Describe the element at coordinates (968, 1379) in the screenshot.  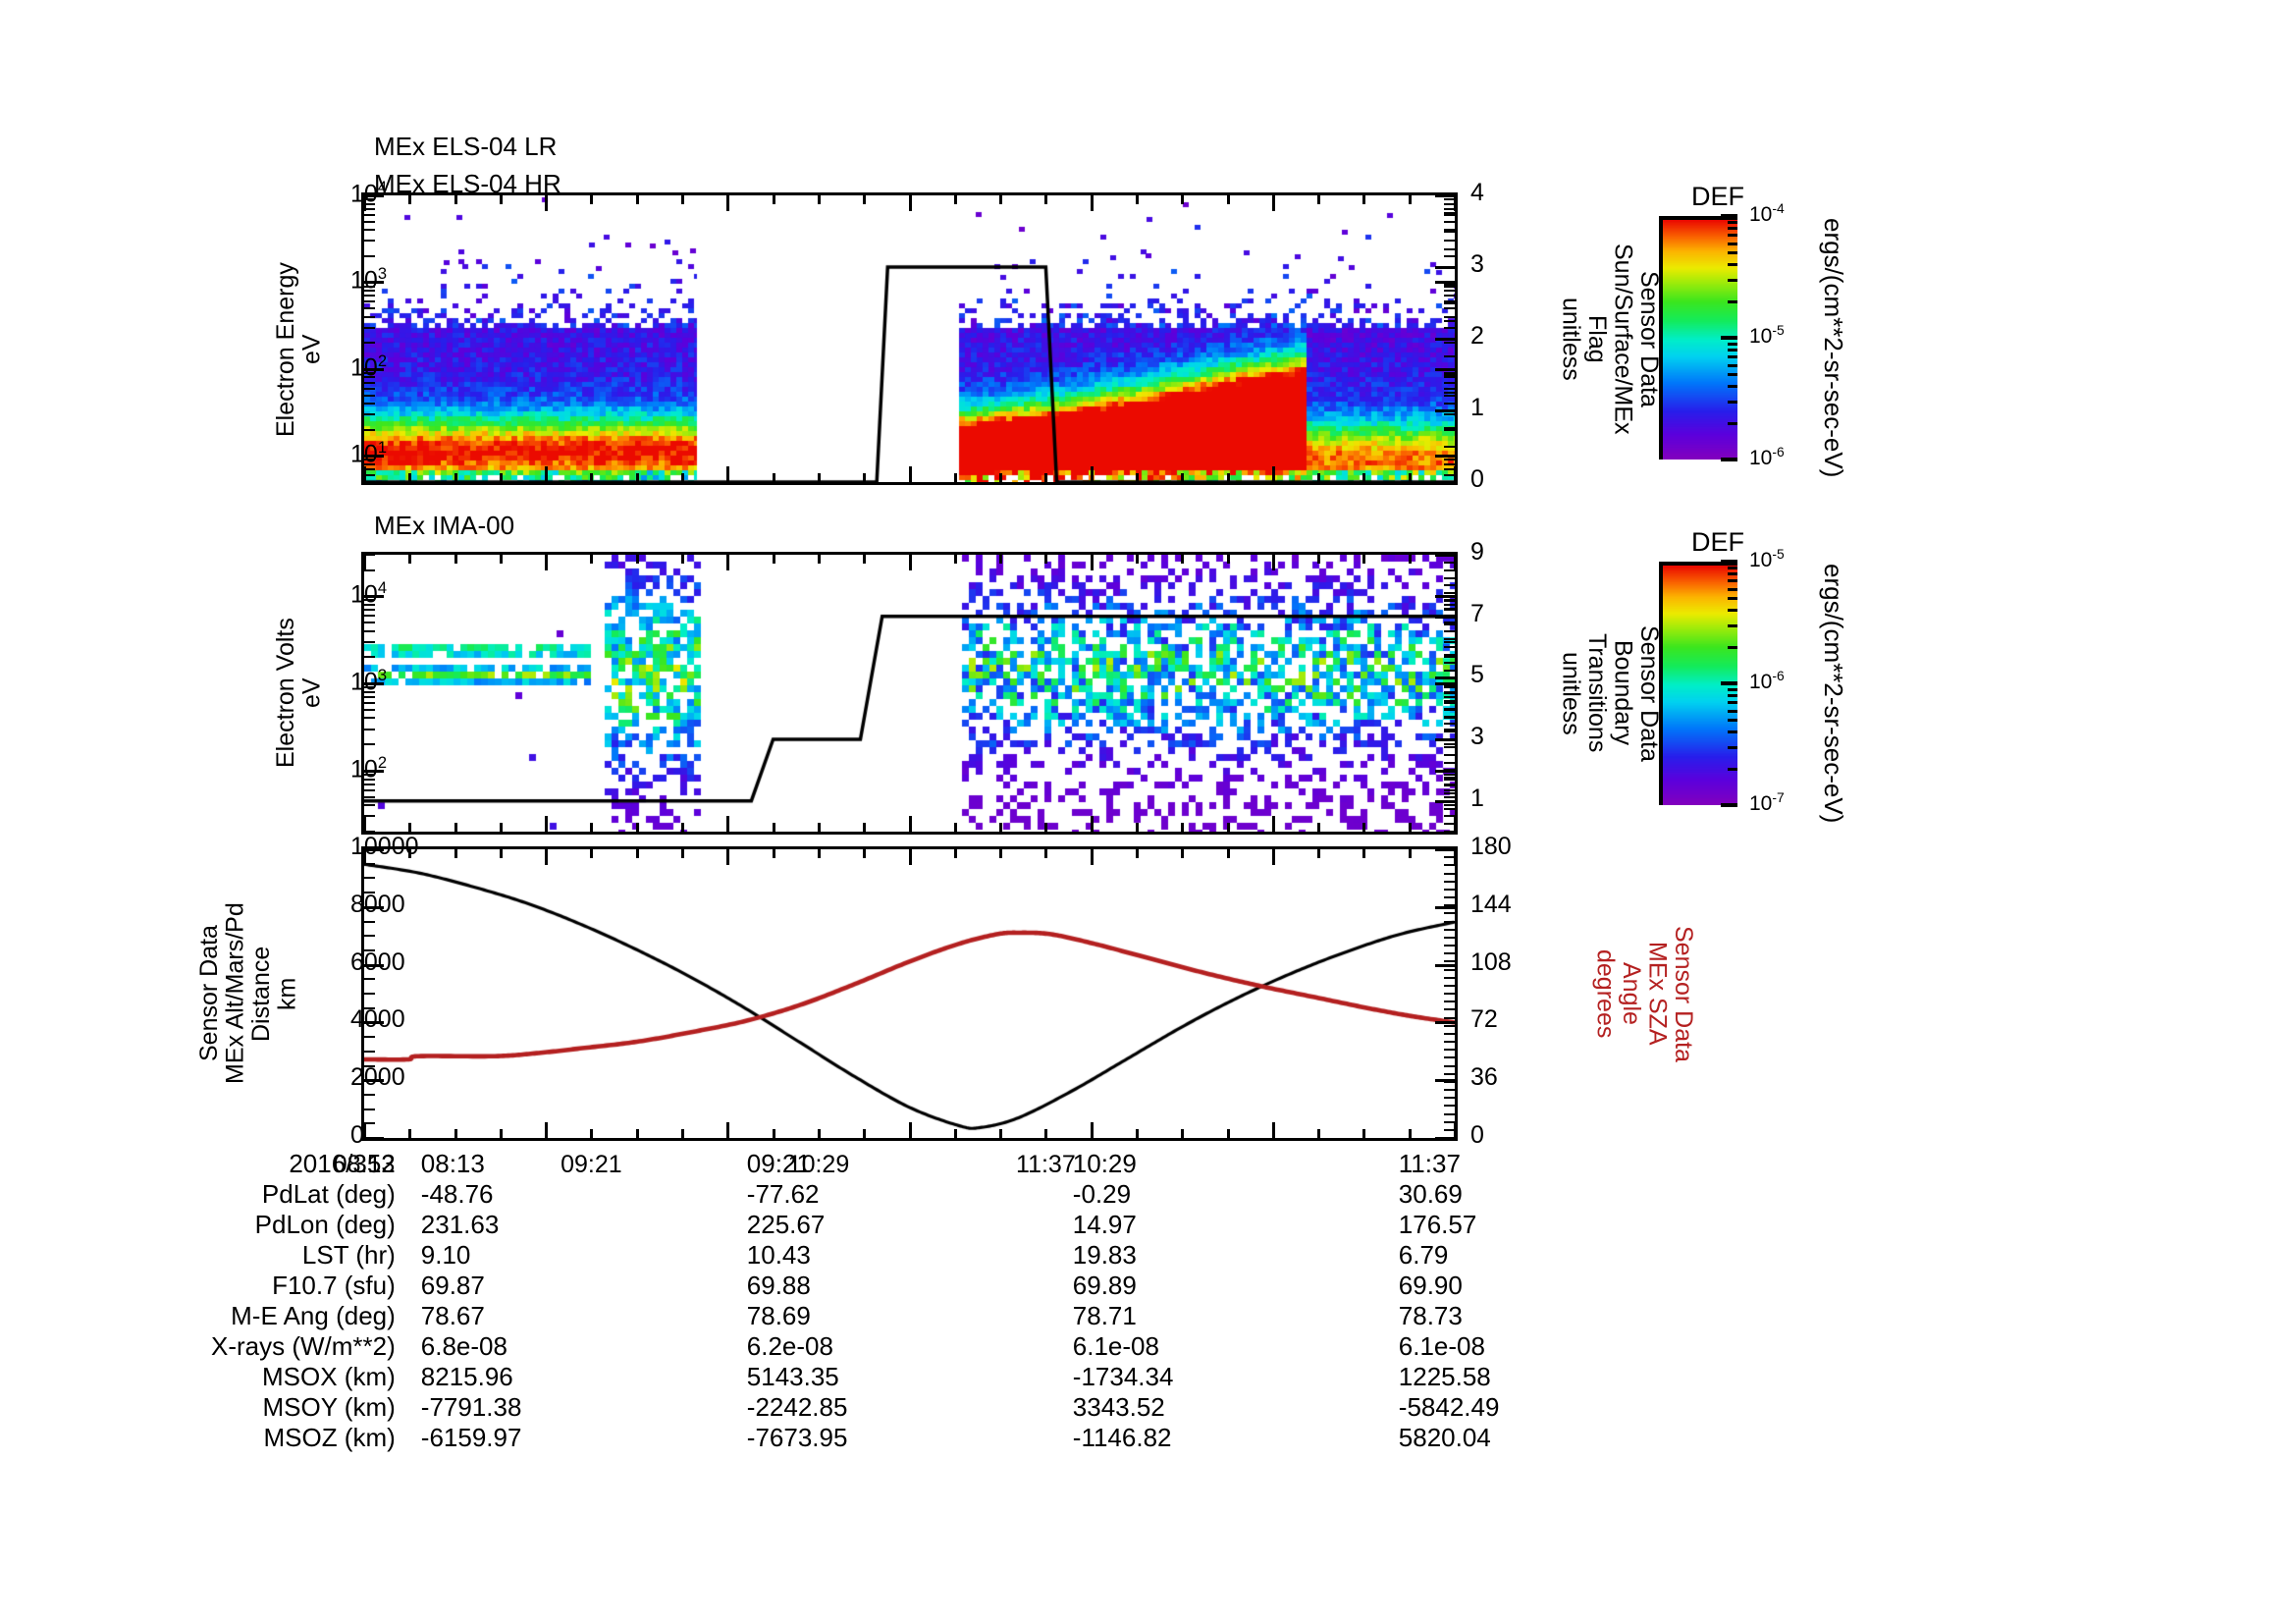
I see `table-row: MSOX (km) 8215.96 5143.35 -1734.34 1225.58` at that location.